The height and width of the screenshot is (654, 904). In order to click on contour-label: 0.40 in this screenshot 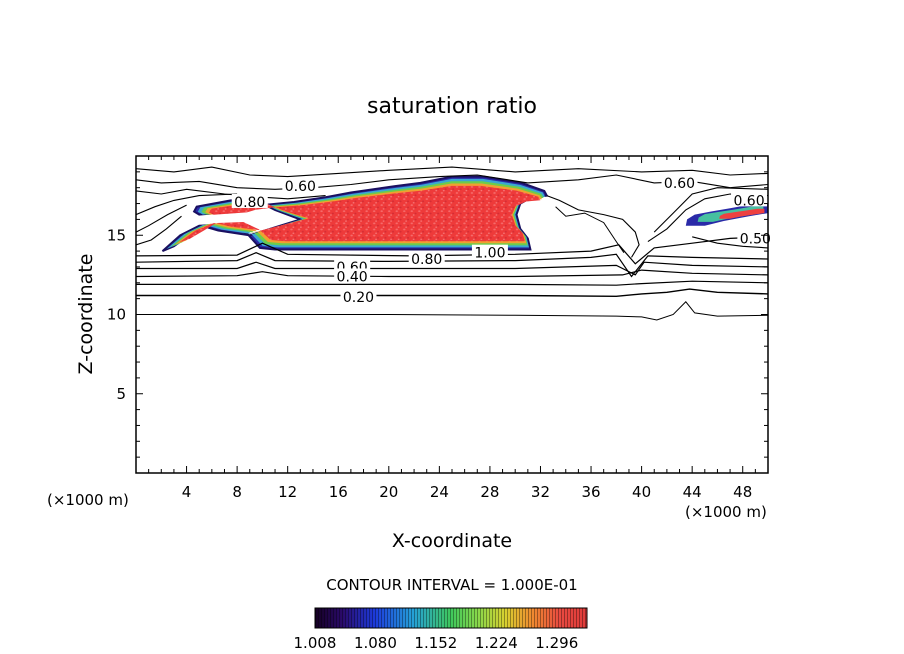, I will do `click(352, 277)`.